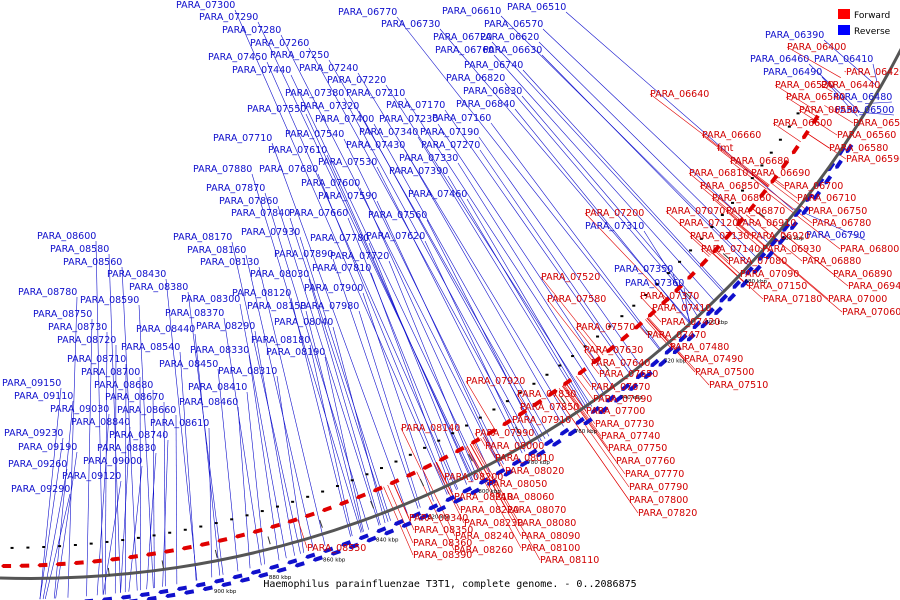 The width and height of the screenshot is (900, 600). I want to click on tick-label: 660 kbp, so click(792, 239).